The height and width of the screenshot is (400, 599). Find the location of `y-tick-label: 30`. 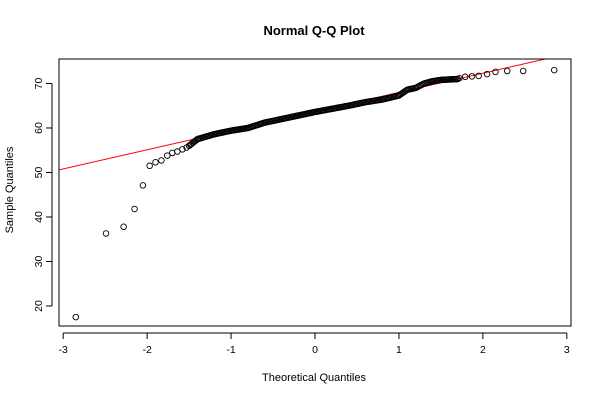

y-tick-label: 30 is located at coordinates (39, 261).